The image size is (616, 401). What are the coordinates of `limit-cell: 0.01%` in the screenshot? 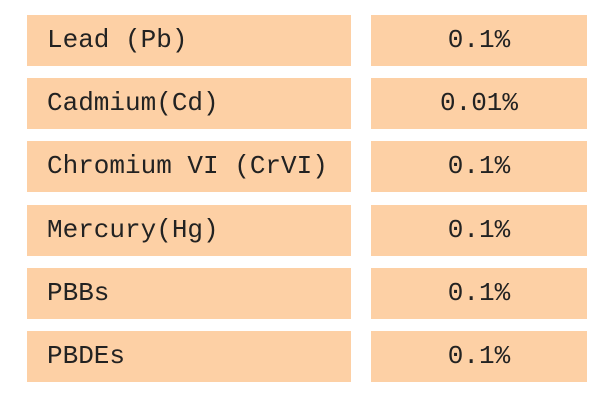 It's located at (479, 103).